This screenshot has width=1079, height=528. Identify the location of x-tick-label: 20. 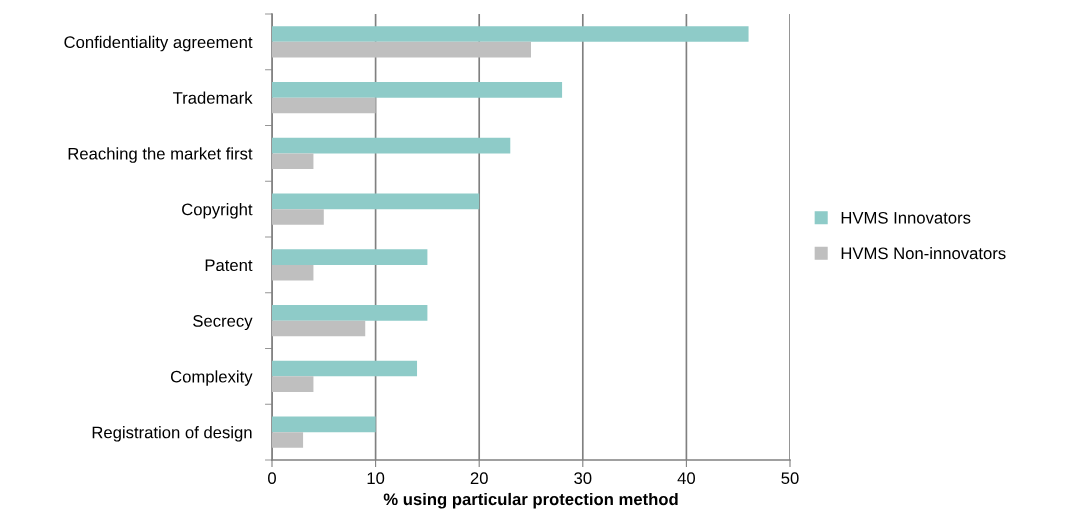
(479, 478).